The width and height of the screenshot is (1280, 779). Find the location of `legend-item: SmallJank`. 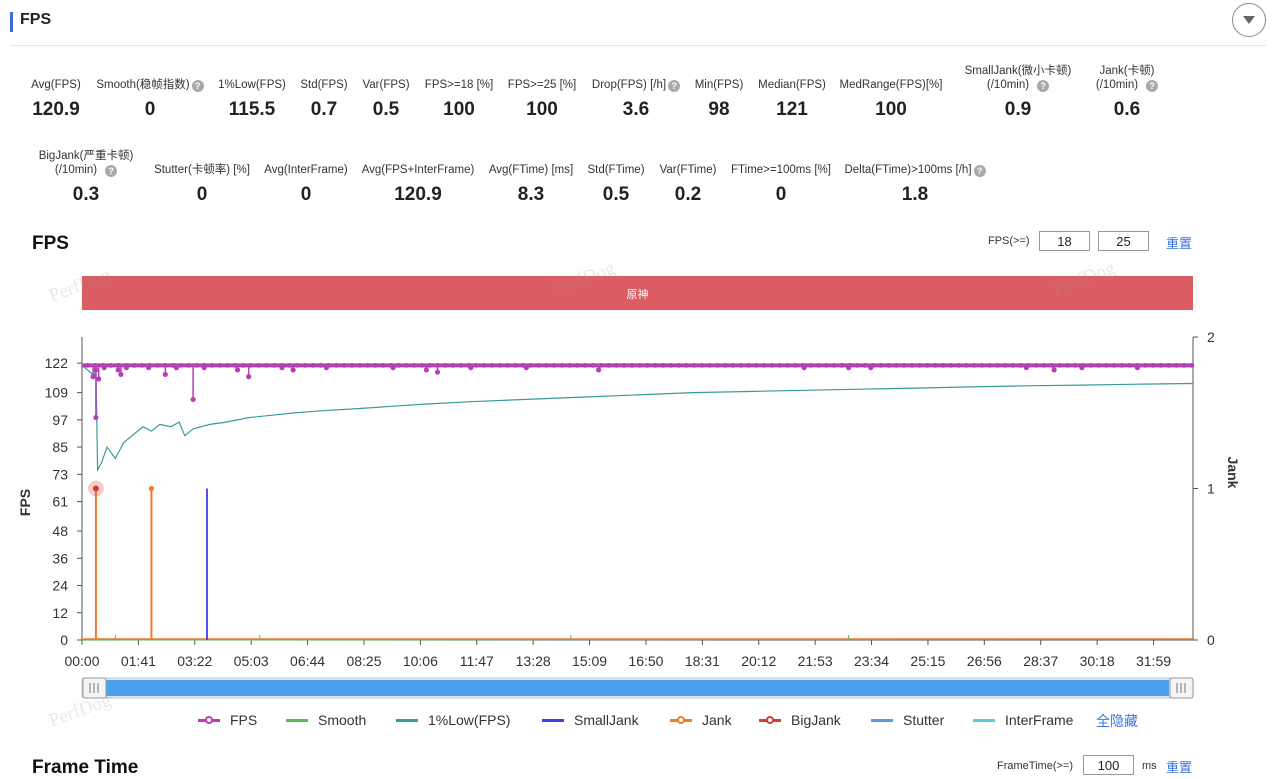

legend-item: SmallJank is located at coordinates (590, 720).